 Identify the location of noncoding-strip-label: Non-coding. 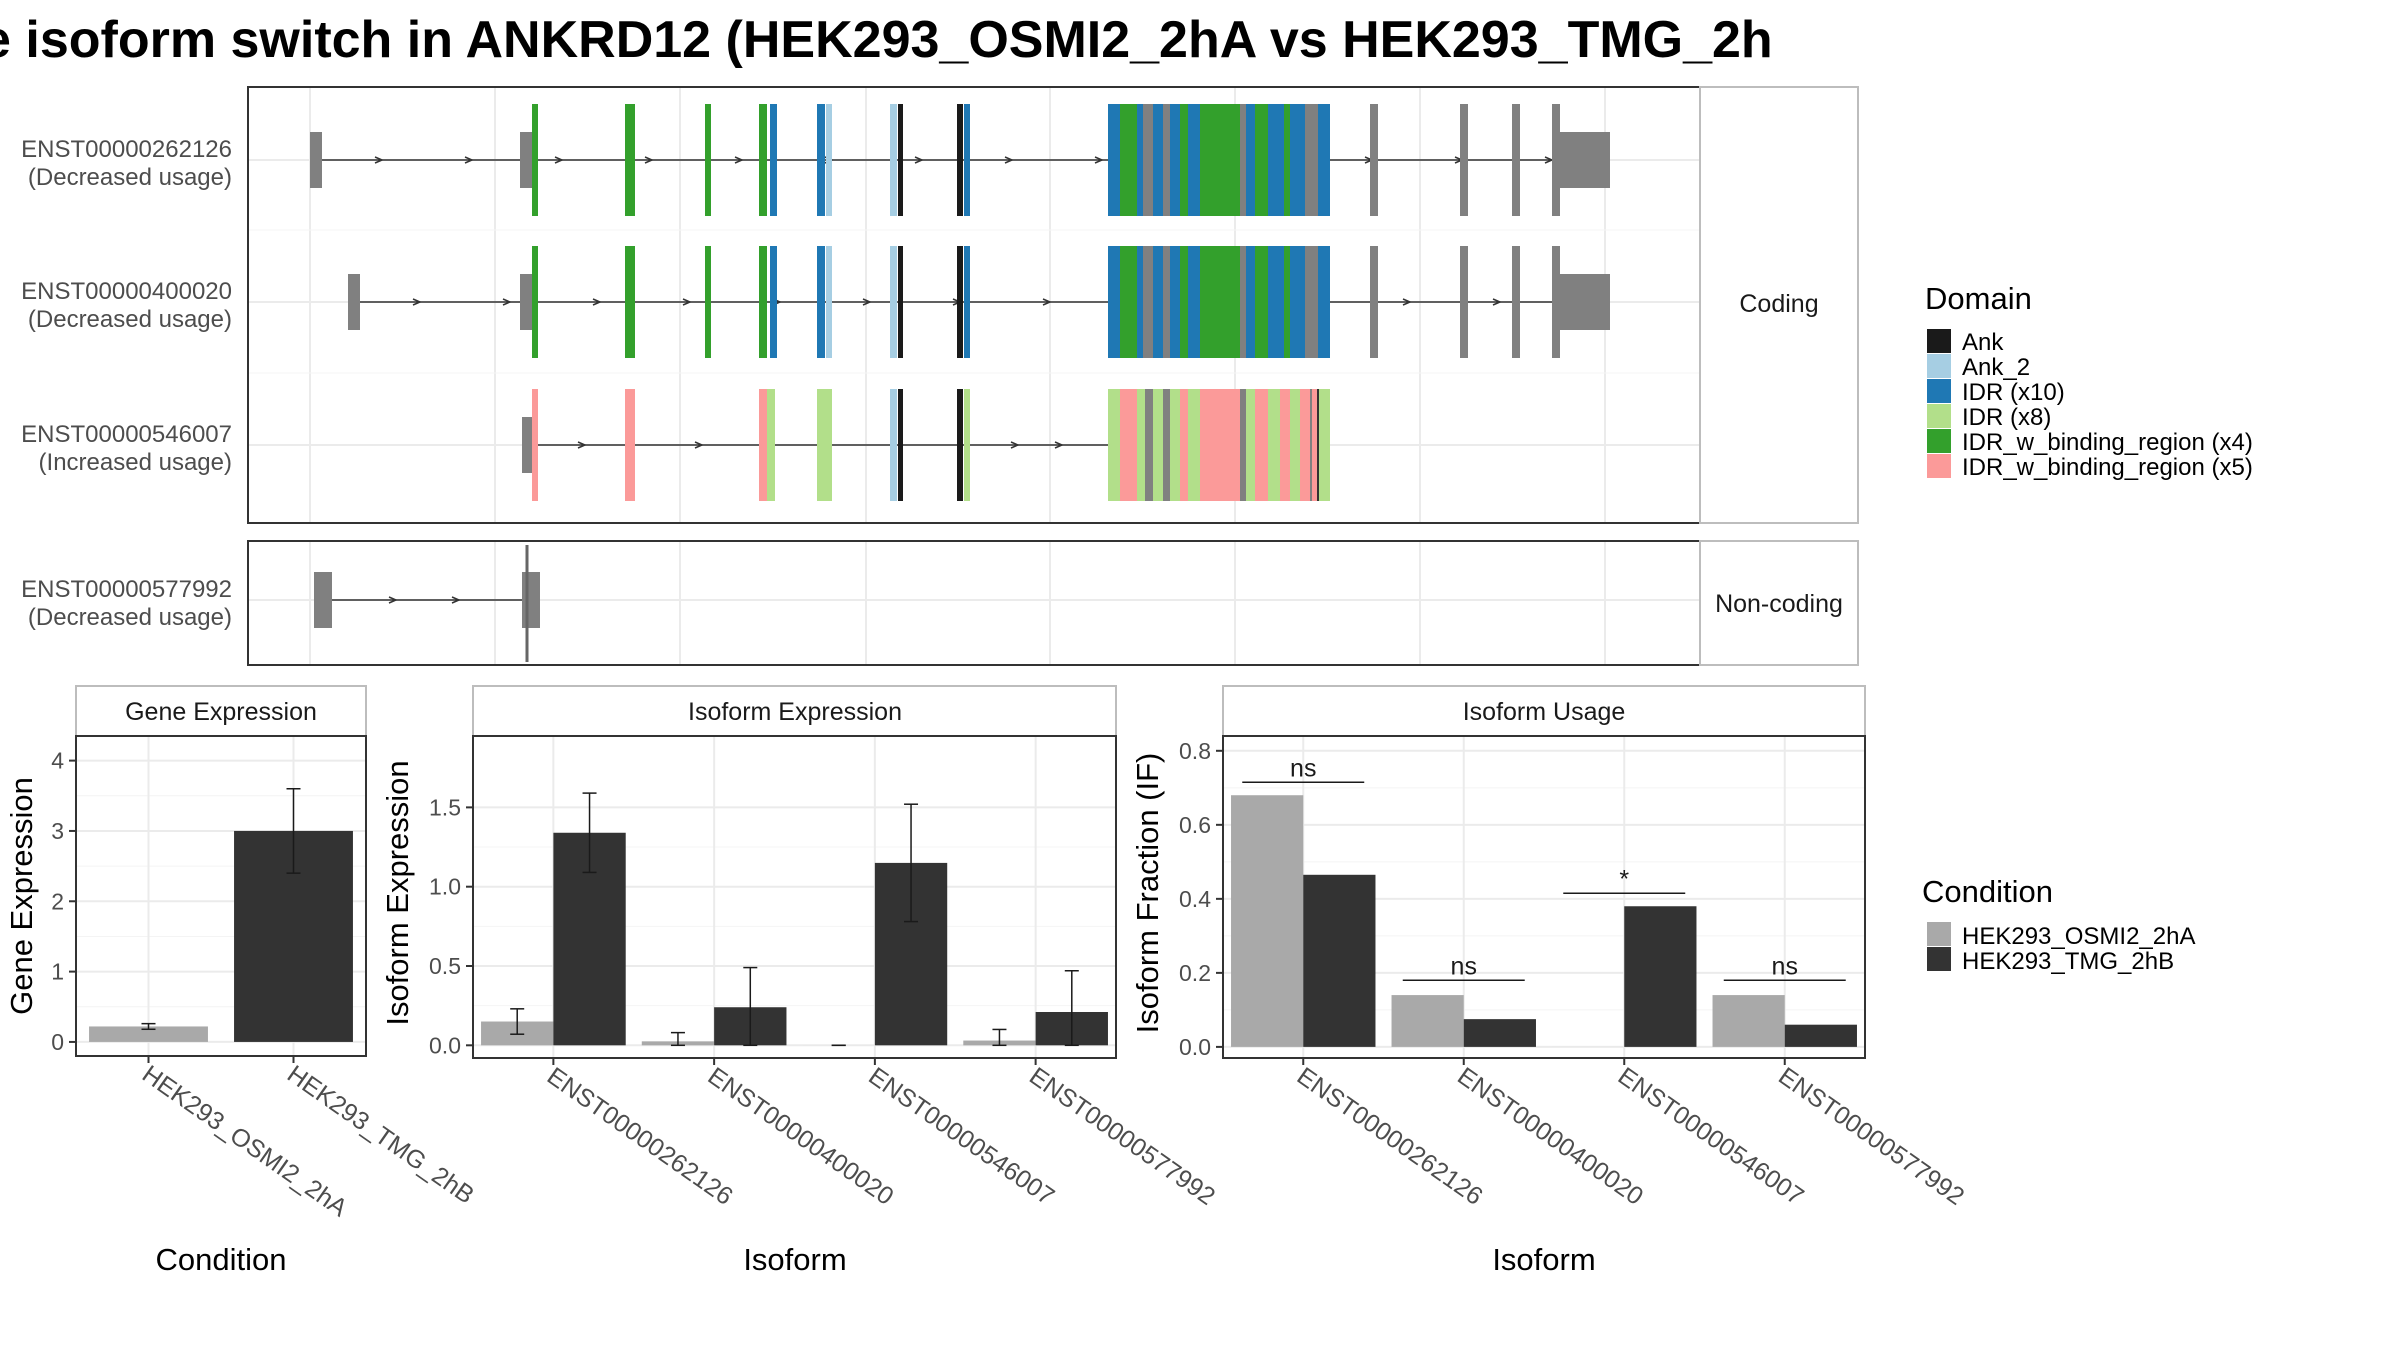
(1779, 604).